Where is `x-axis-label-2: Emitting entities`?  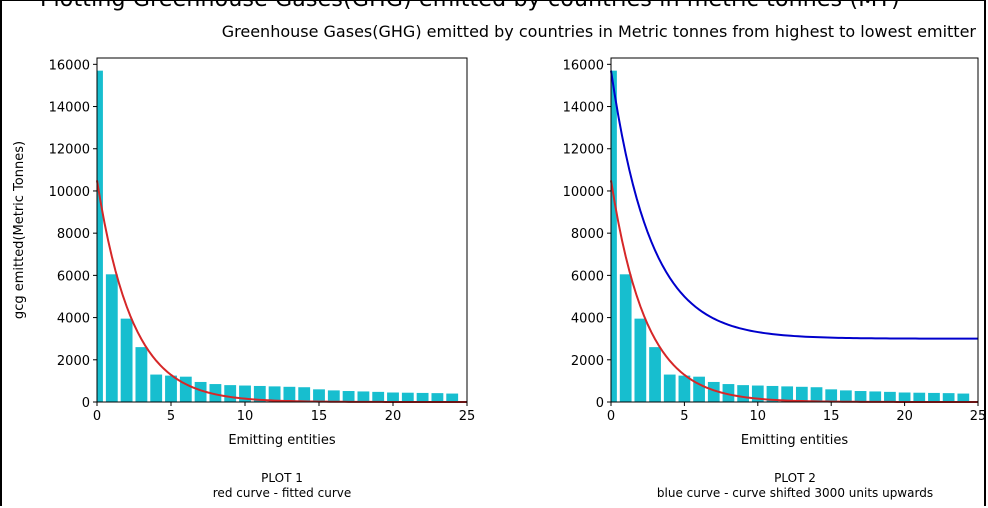 x-axis-label-2: Emitting entities is located at coordinates (795, 440).